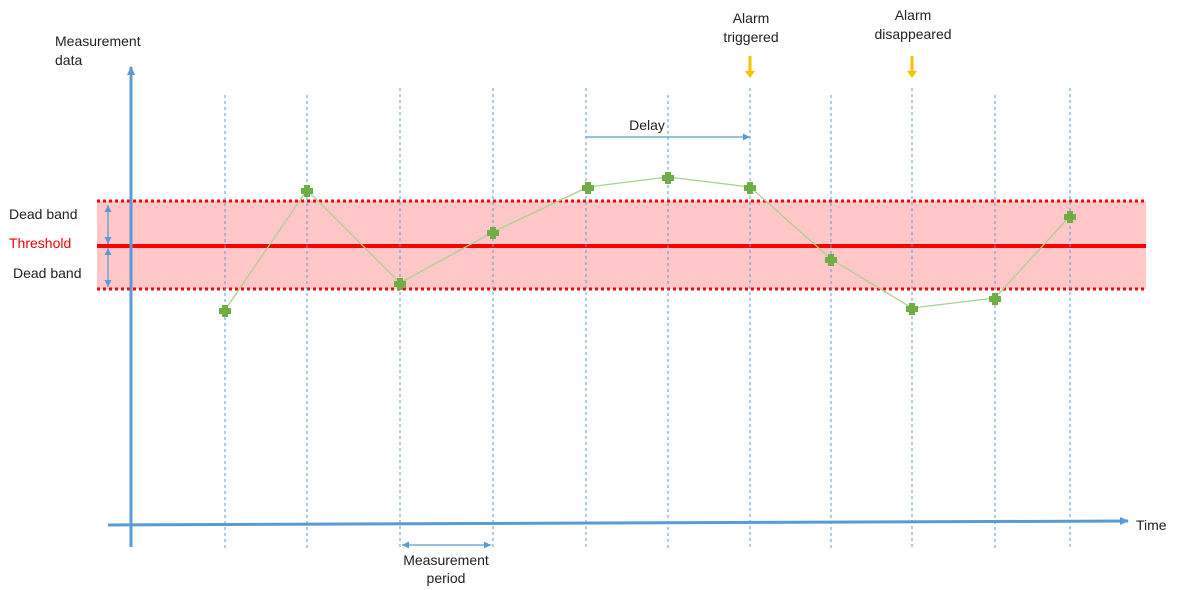  Describe the element at coordinates (750, 67) in the screenshot. I see `alarm-triggered-arrow` at that location.